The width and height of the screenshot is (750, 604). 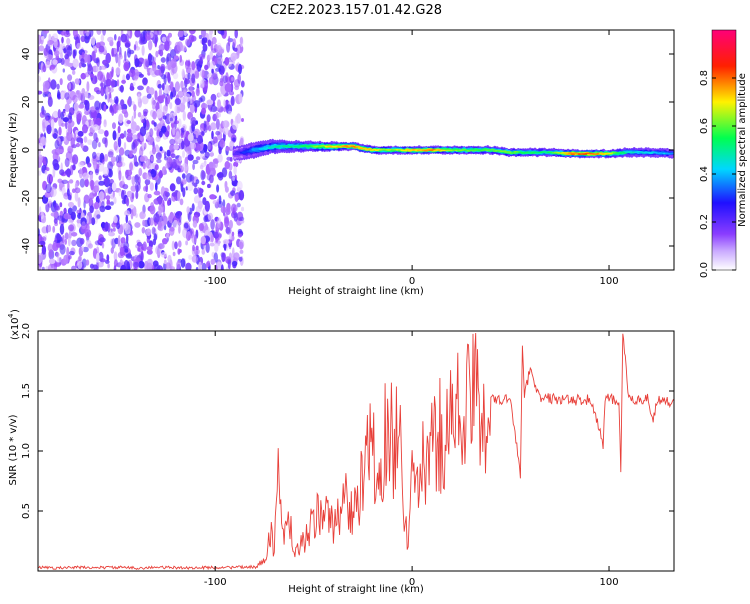 What do you see at coordinates (412, 582) in the screenshot?
I see `snr-x-tick-label: 0` at bounding box center [412, 582].